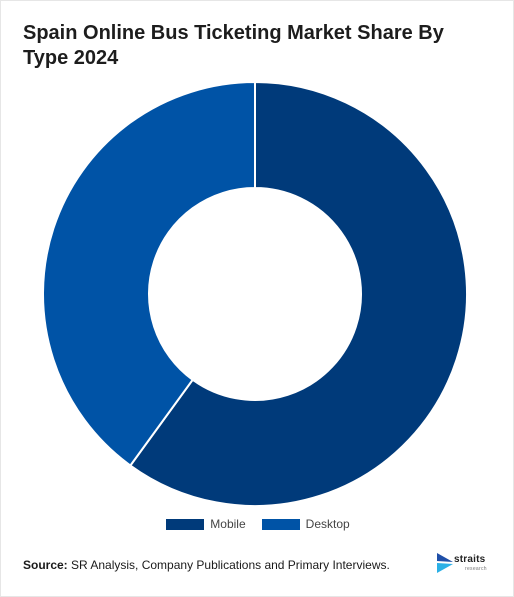 The height and width of the screenshot is (597, 514). Describe the element at coordinates (228, 524) in the screenshot. I see `legend-label-mobile: Mobile` at that location.